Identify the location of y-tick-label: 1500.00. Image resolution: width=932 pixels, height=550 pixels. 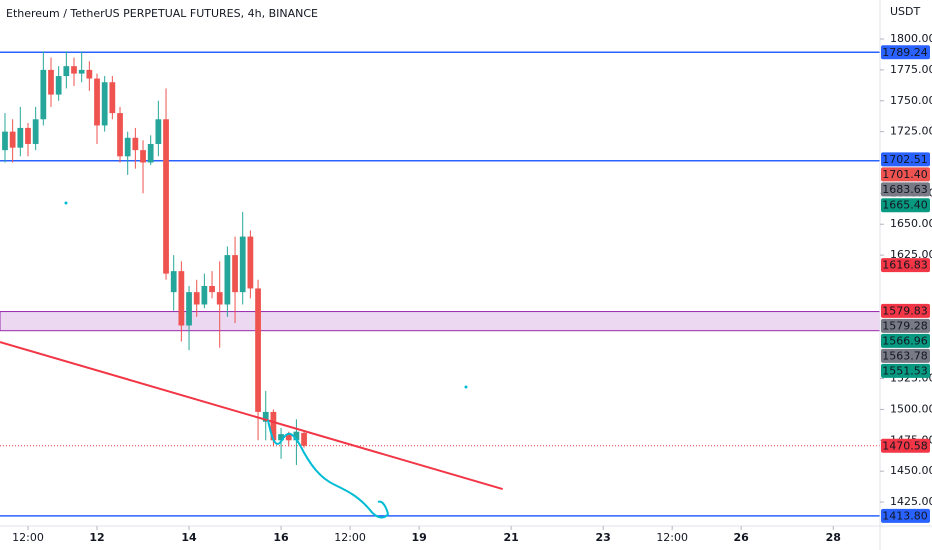
(911, 408).